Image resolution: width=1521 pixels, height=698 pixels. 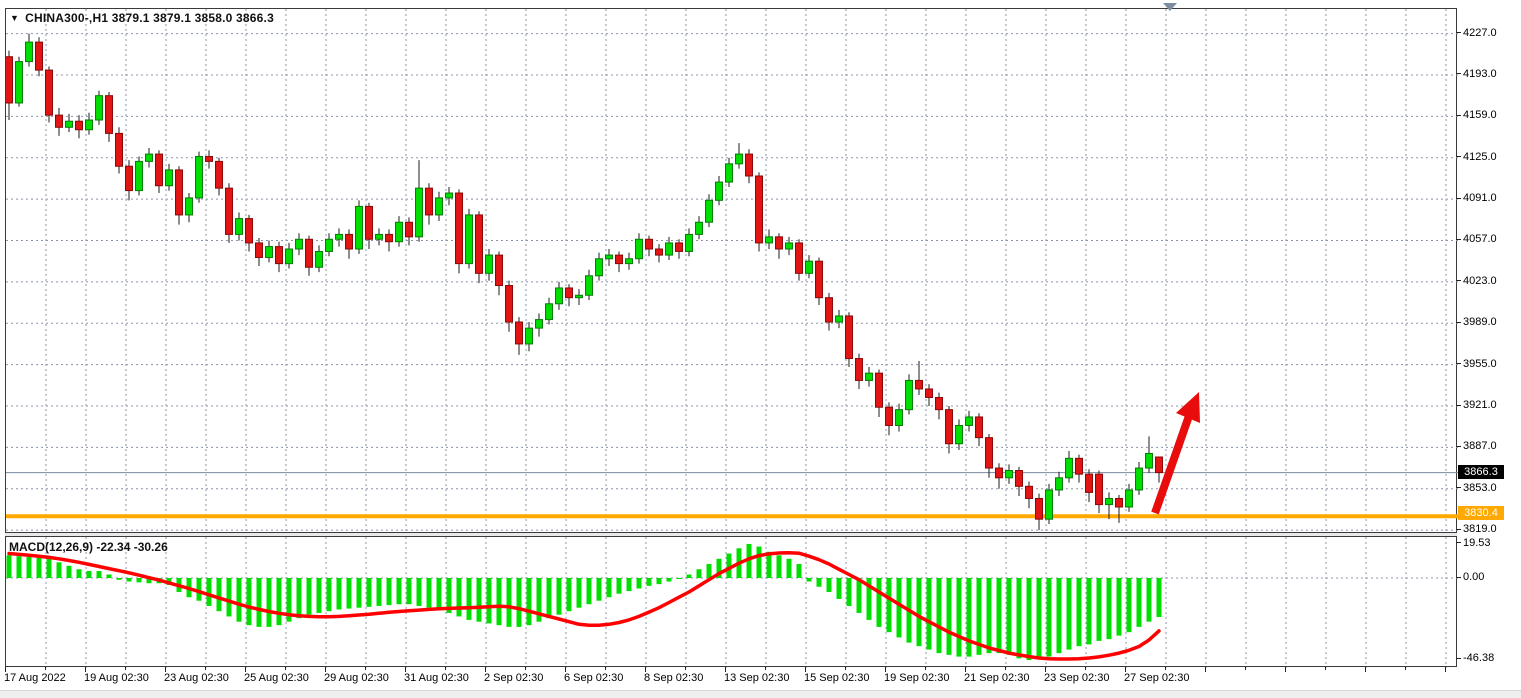 I want to click on price-axis-label: 3887.0, so click(x=1480, y=446).